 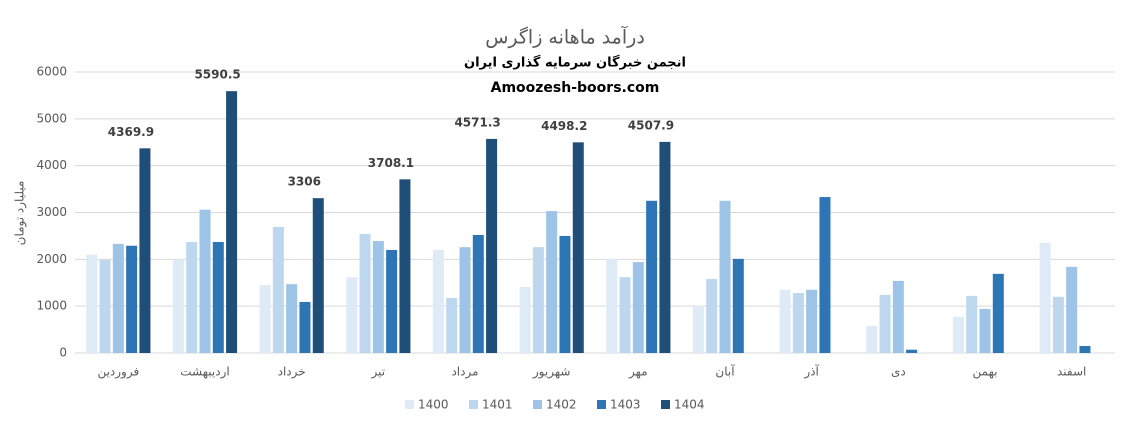 What do you see at coordinates (118, 372) in the screenshot?
I see `x-tick-label: فروردین` at bounding box center [118, 372].